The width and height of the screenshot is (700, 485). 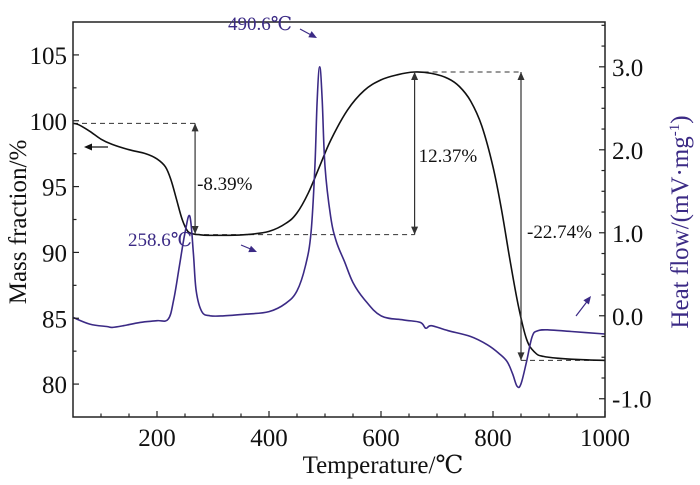 What do you see at coordinates (383, 465) in the screenshot?
I see `x-axis-title: Temperature/℃` at bounding box center [383, 465].